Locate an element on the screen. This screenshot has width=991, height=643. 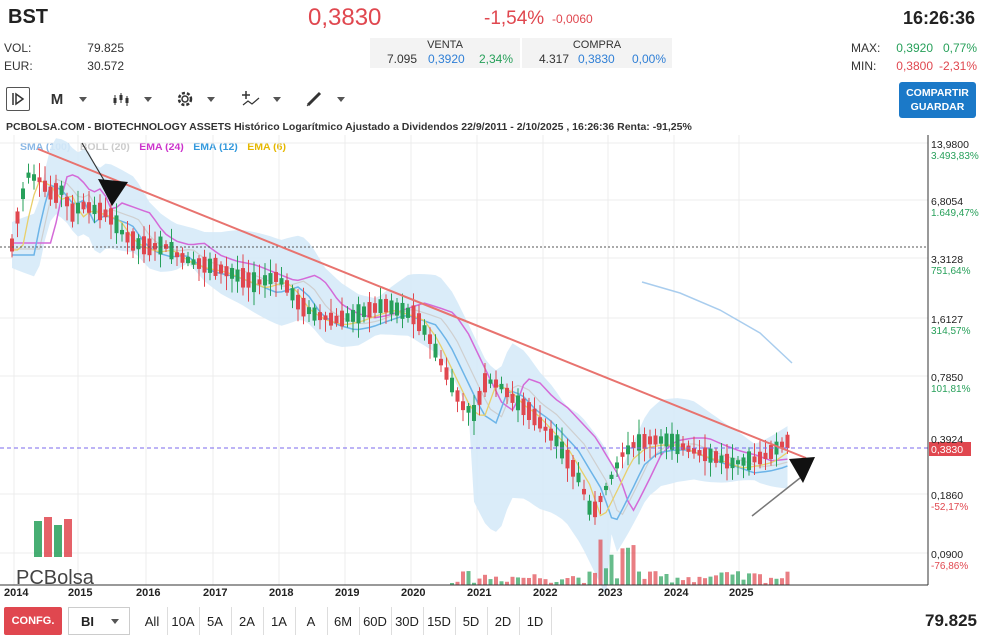
compra-qty: 4.317 is located at coordinates (554, 59).